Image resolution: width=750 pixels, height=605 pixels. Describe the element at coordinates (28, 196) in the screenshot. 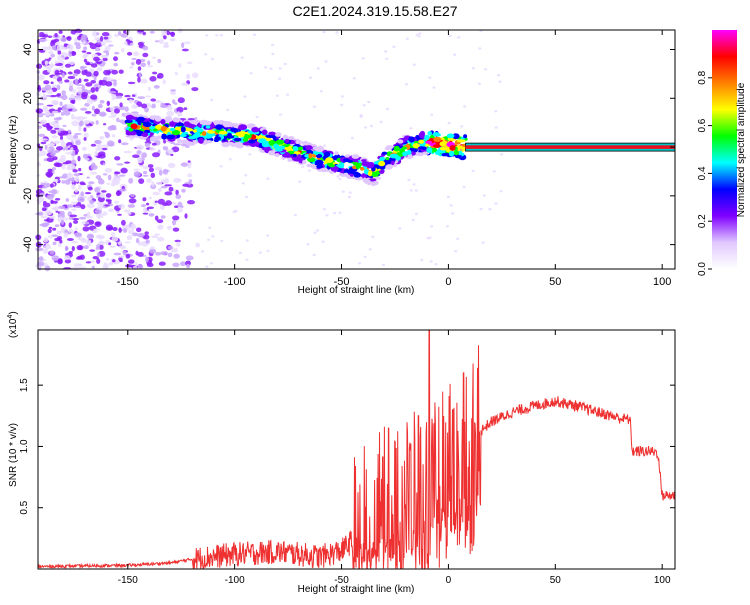

I see `y-tick-label: -20` at that location.